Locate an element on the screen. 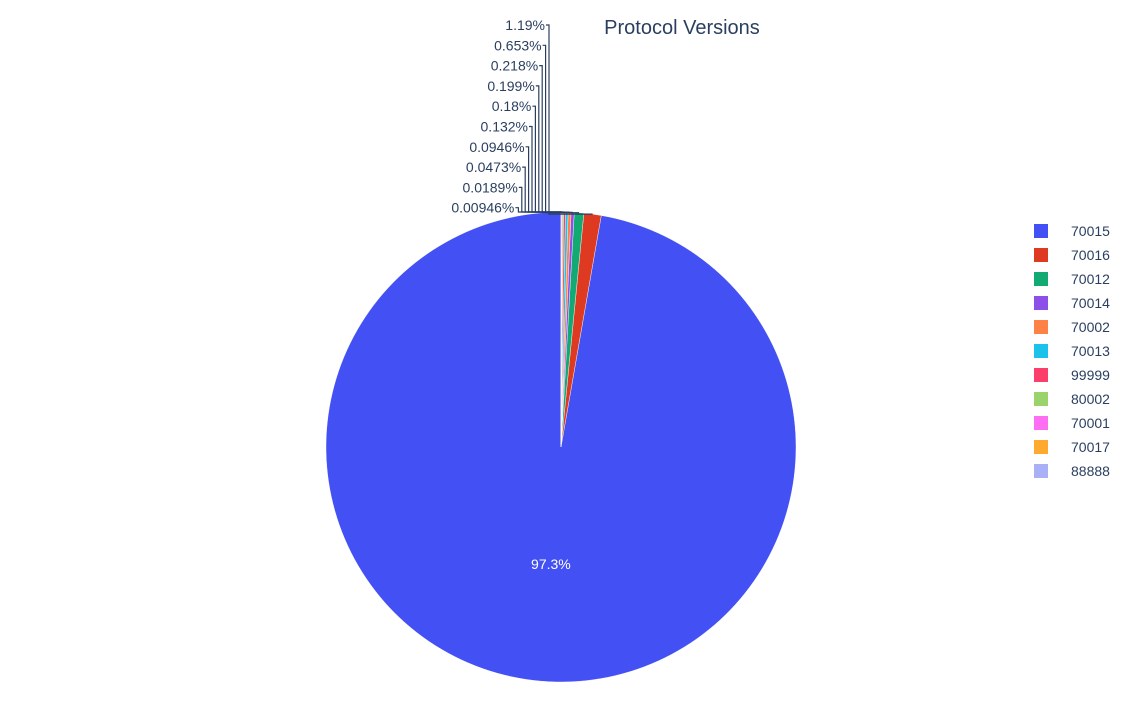 The image size is (1129, 703). slice-label-70012: 0.653% is located at coordinates (517, 45).